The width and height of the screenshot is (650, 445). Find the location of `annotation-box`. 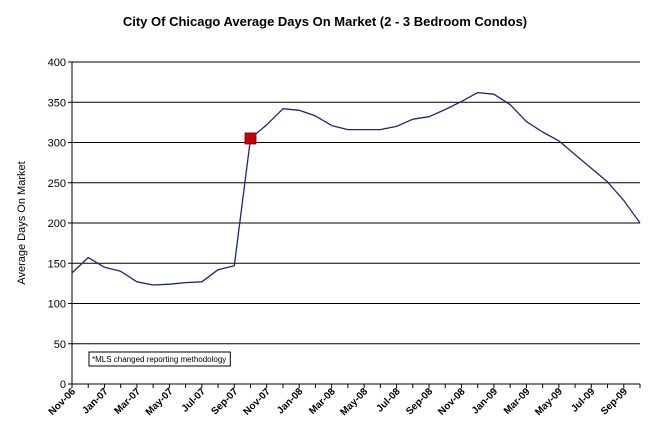

annotation-box is located at coordinates (159, 359).